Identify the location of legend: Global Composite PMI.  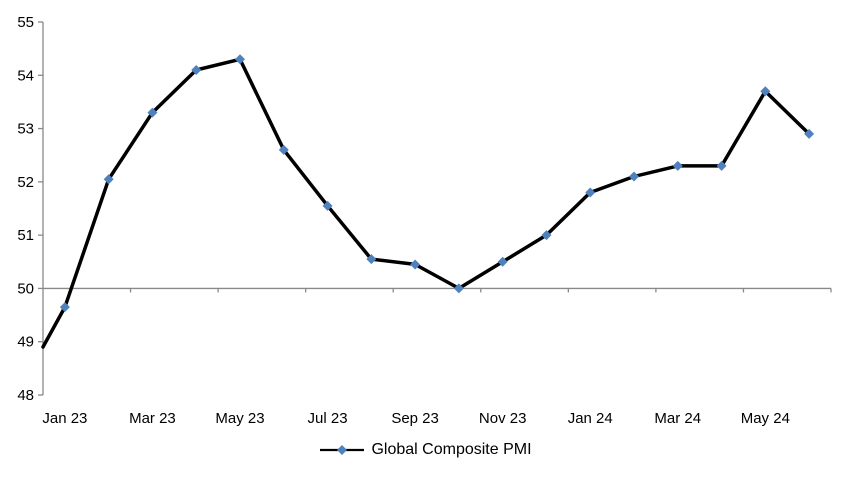
(426, 450).